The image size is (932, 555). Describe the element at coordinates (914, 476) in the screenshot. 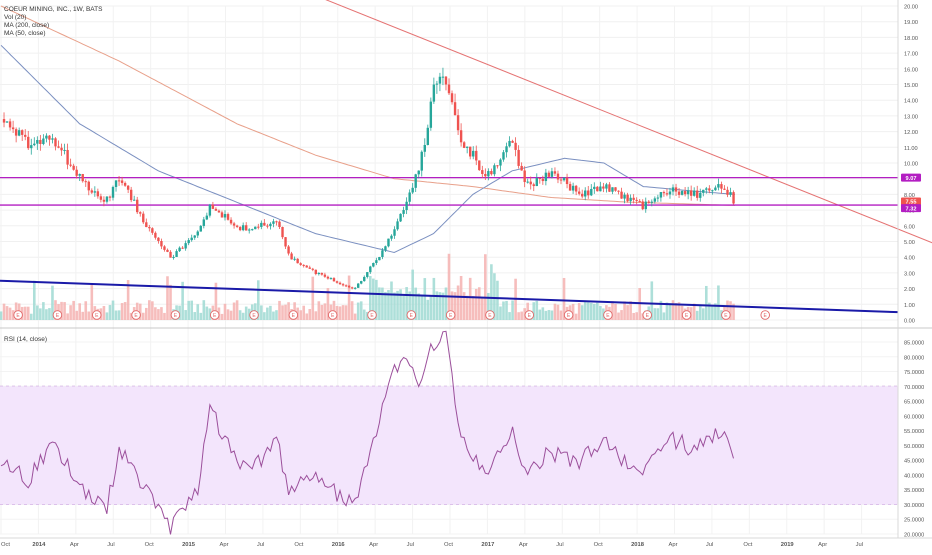

I see `rsi-axis-label: 40.0000` at that location.